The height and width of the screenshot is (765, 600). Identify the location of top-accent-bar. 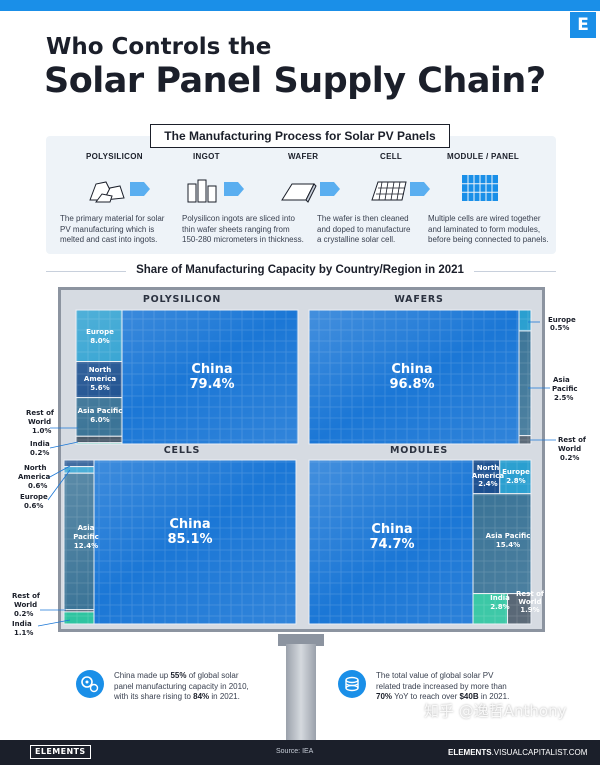
(300, 5).